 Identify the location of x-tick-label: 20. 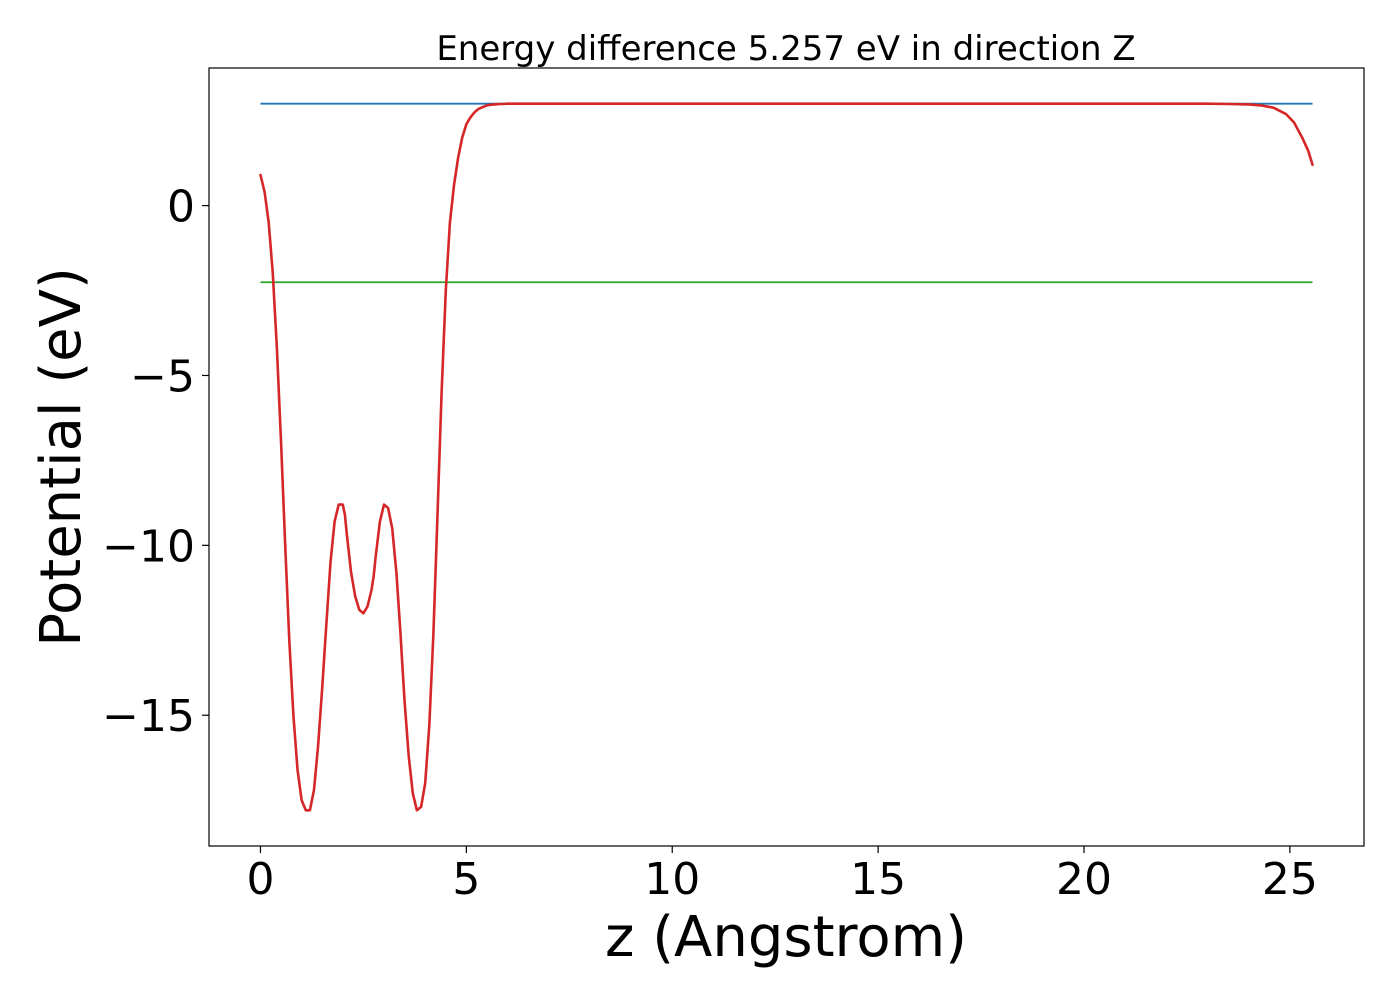
(1084, 879).